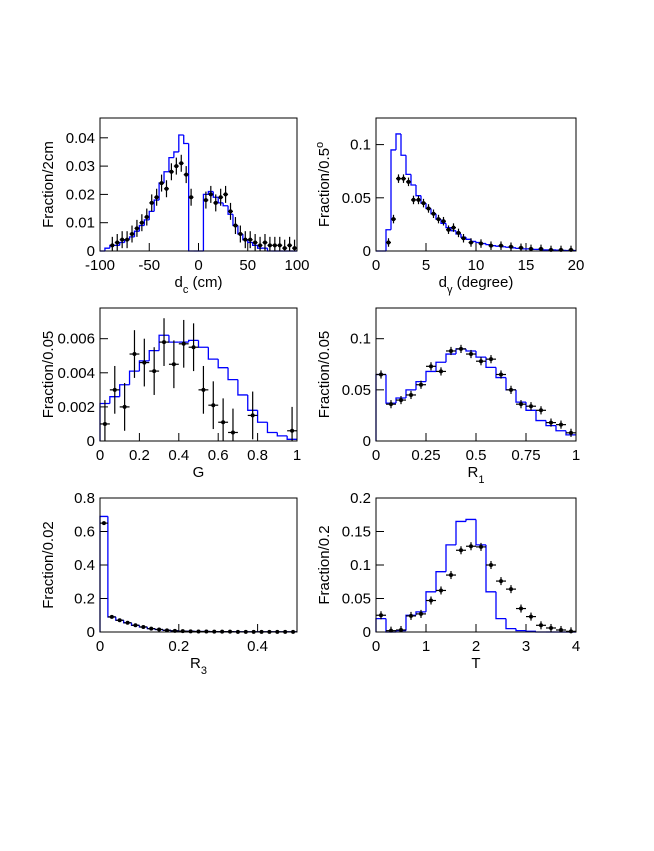 The height and width of the screenshot is (851, 654). I want to click on y-axis-title-main: Fraction/2cm, so click(48, 184).